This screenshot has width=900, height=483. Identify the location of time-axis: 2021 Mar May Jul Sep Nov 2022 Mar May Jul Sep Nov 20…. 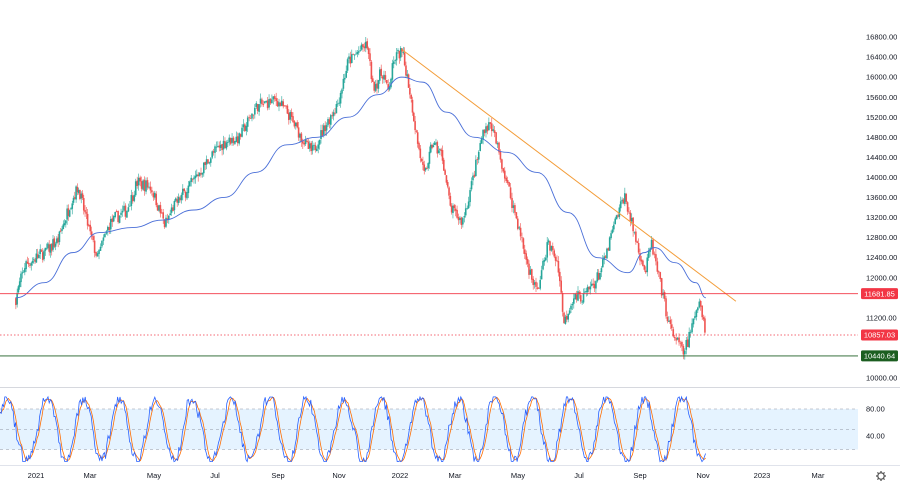
(426, 475).